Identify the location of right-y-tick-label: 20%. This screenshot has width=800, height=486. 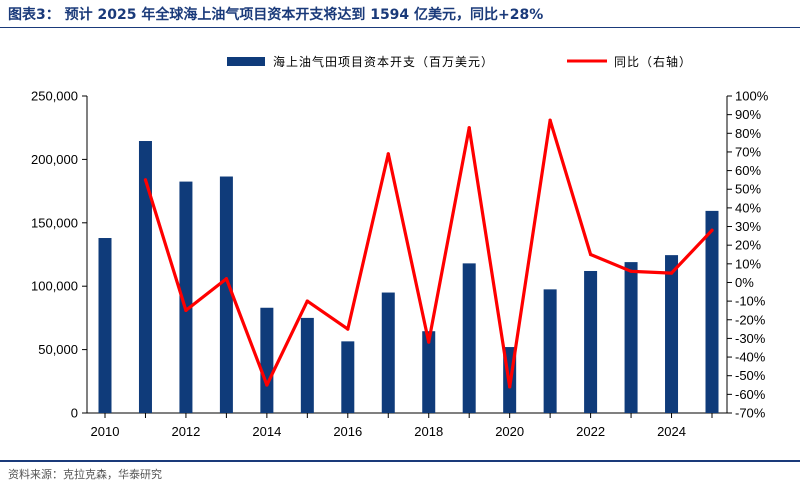
(748, 245).